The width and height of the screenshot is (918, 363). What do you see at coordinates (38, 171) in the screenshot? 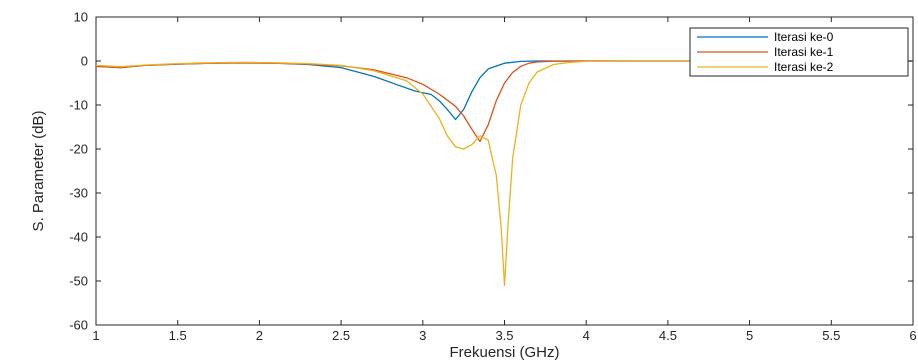
I see `y-axis-title: S. Parameter (dB)` at bounding box center [38, 171].